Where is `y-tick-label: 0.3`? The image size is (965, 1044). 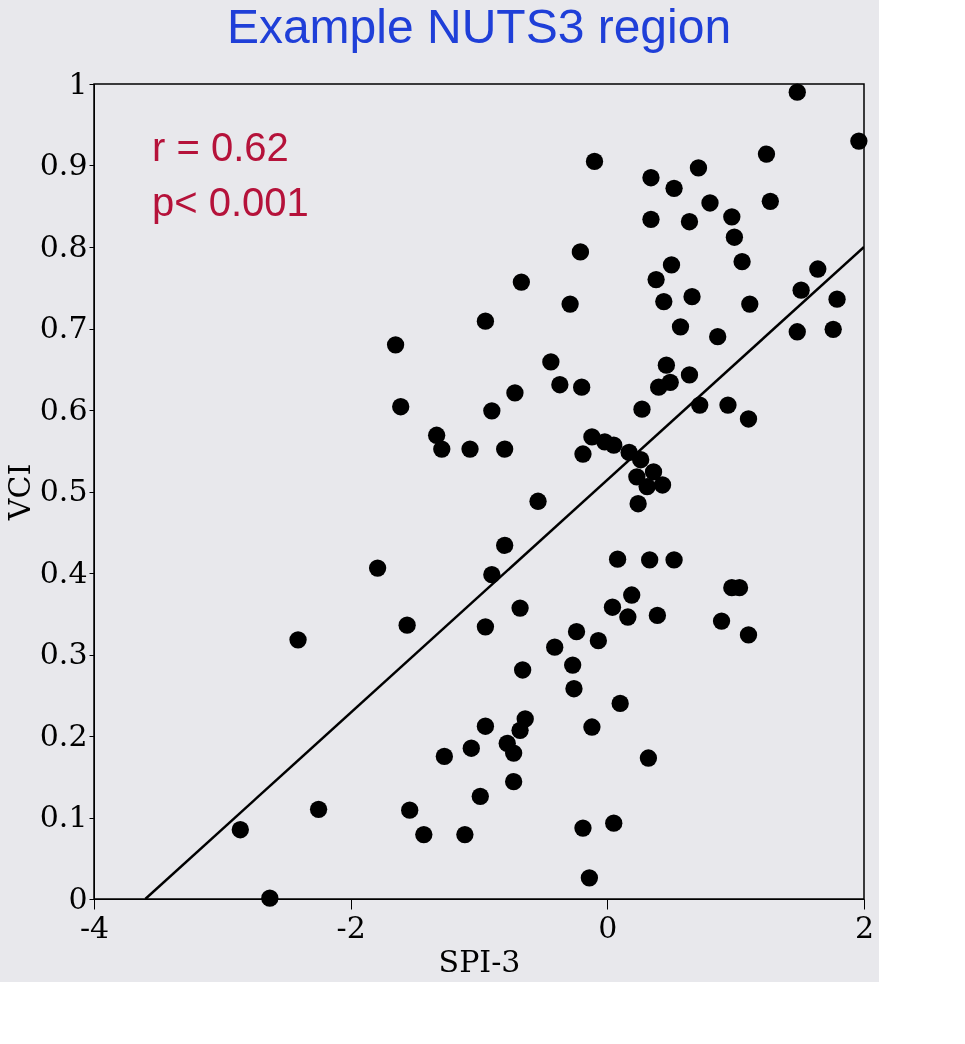 y-tick-label: 0.3 is located at coordinates (63, 653).